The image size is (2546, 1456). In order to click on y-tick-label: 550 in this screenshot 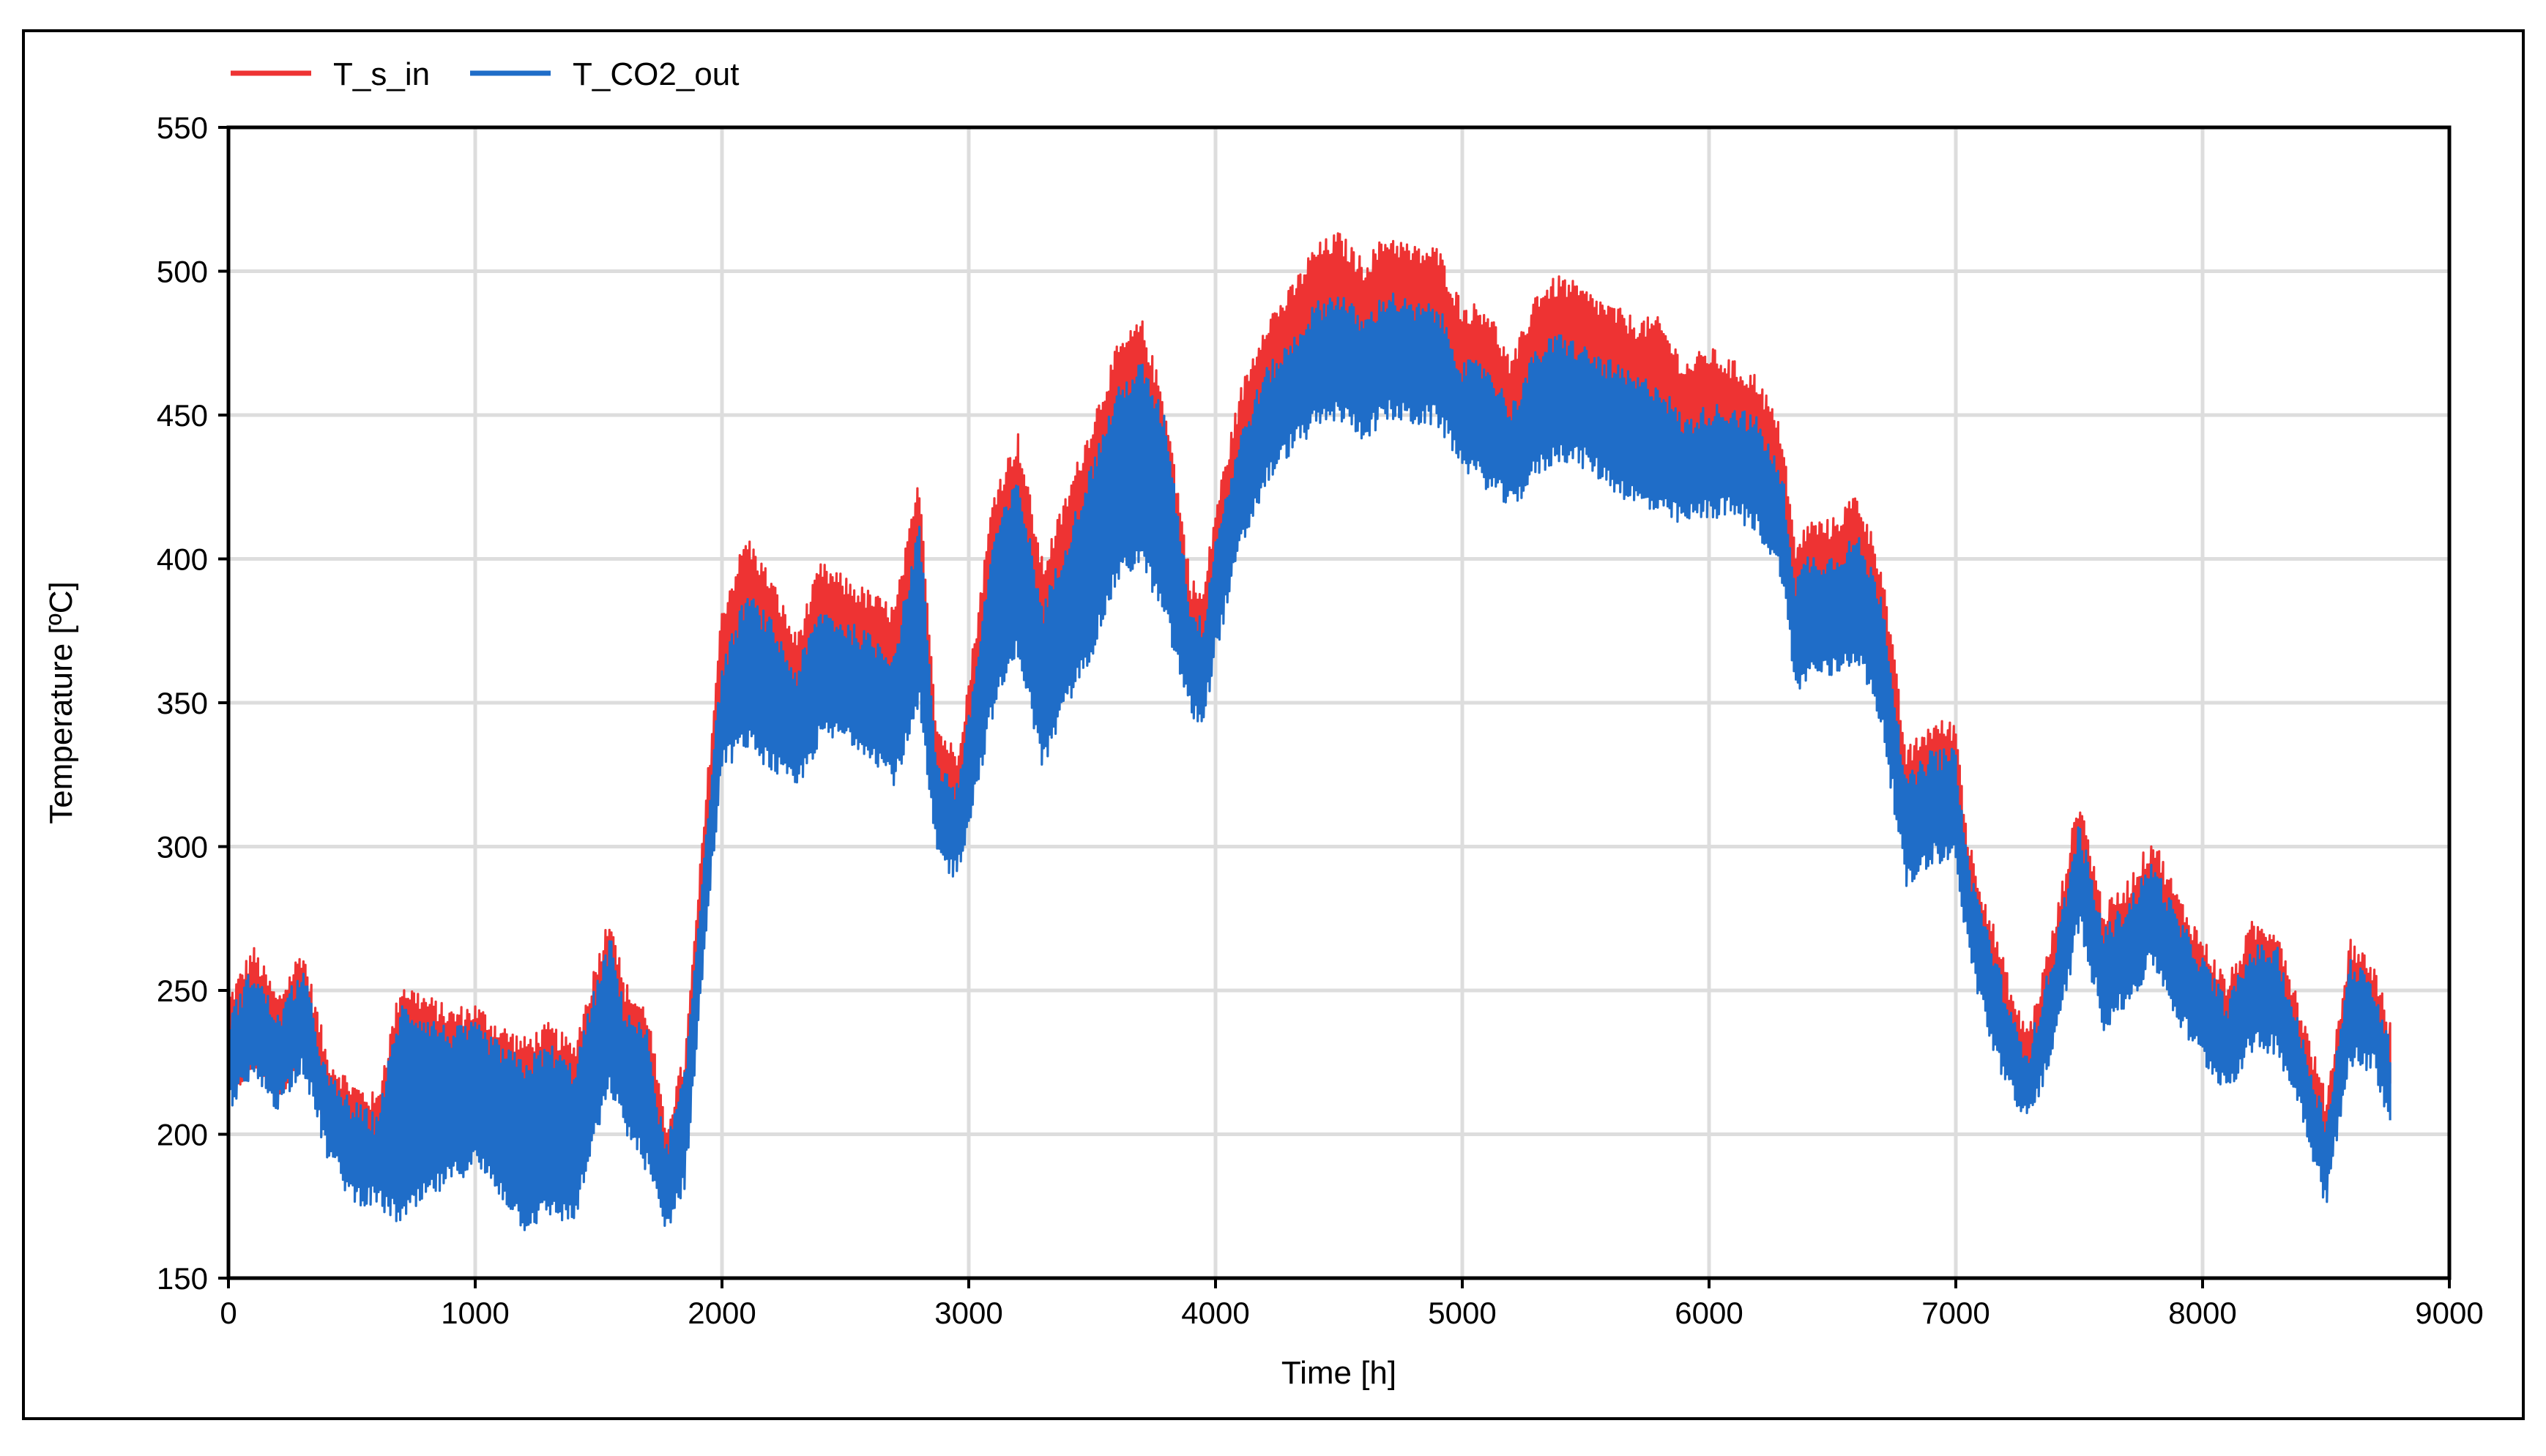, I will do `click(182, 128)`.